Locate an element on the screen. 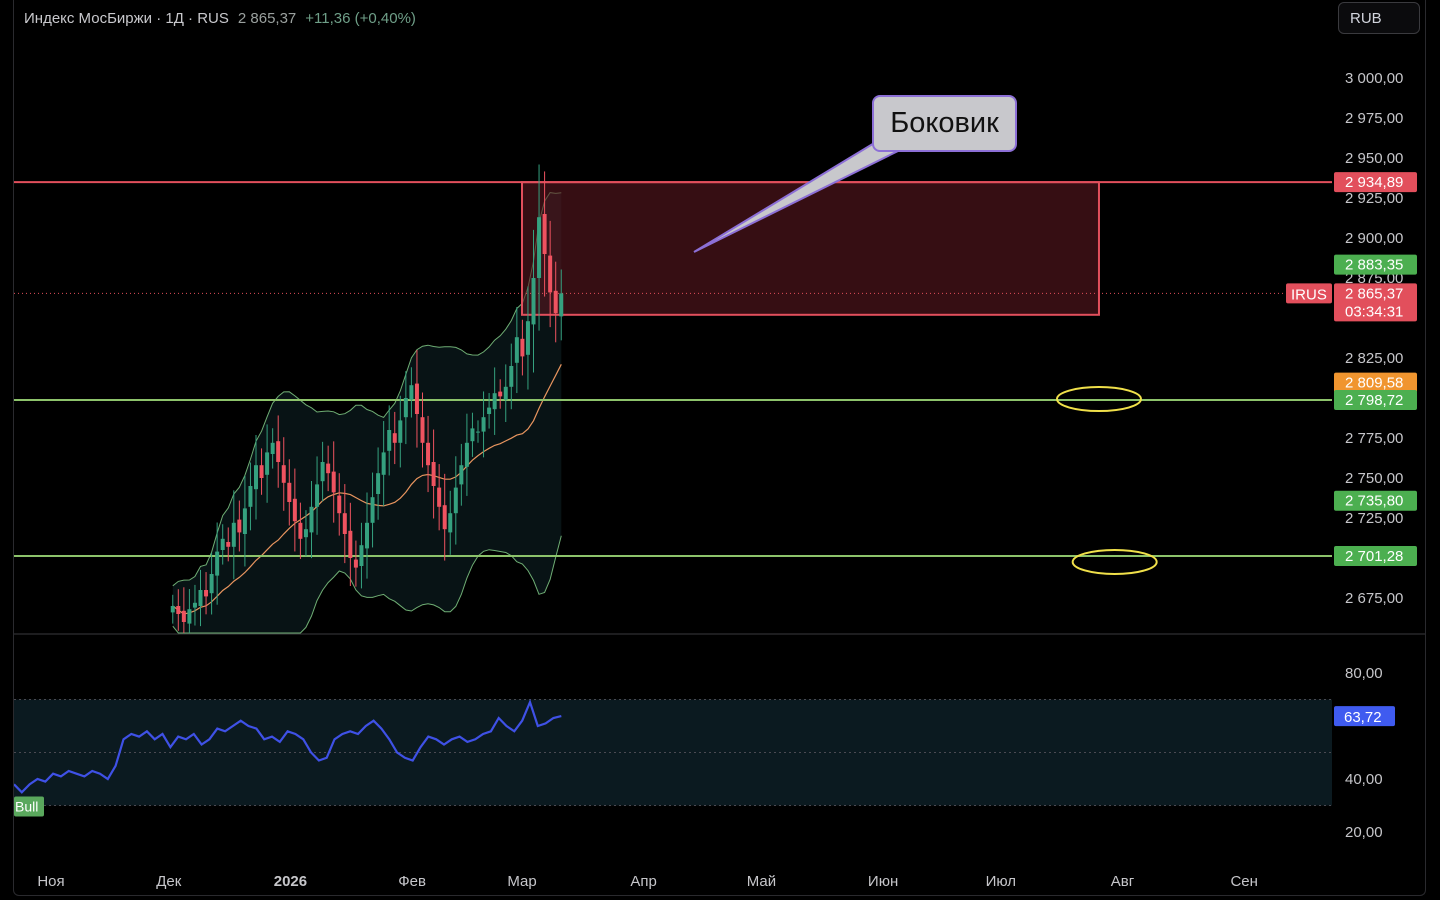  bollinger-lower-line is located at coordinates (367, 584).